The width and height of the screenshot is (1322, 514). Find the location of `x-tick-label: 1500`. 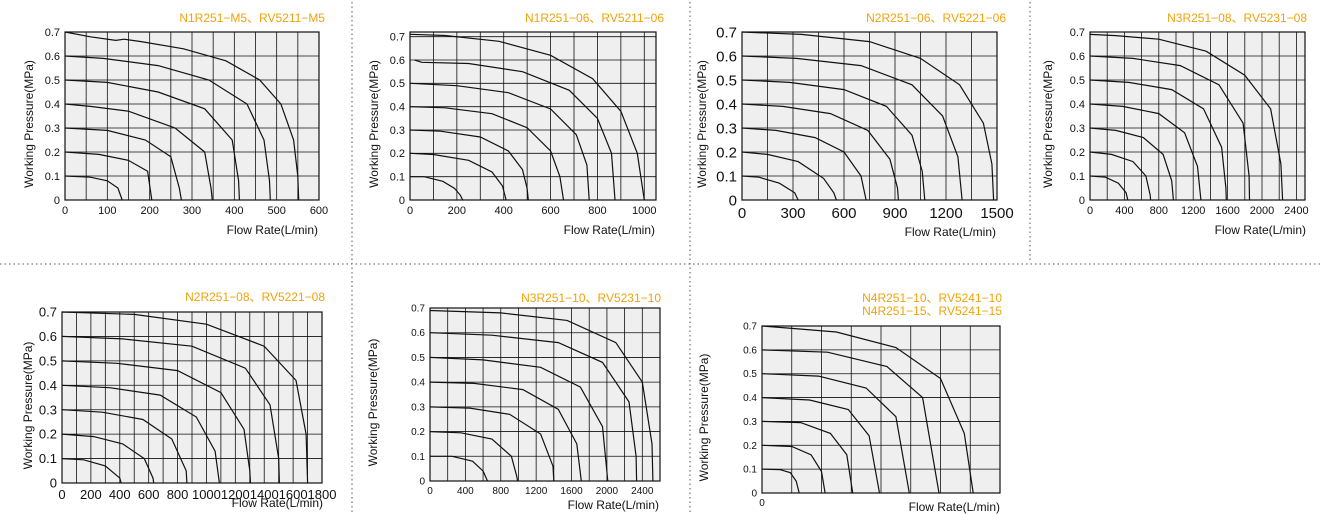

x-tick-label: 1500 is located at coordinates (996, 213).